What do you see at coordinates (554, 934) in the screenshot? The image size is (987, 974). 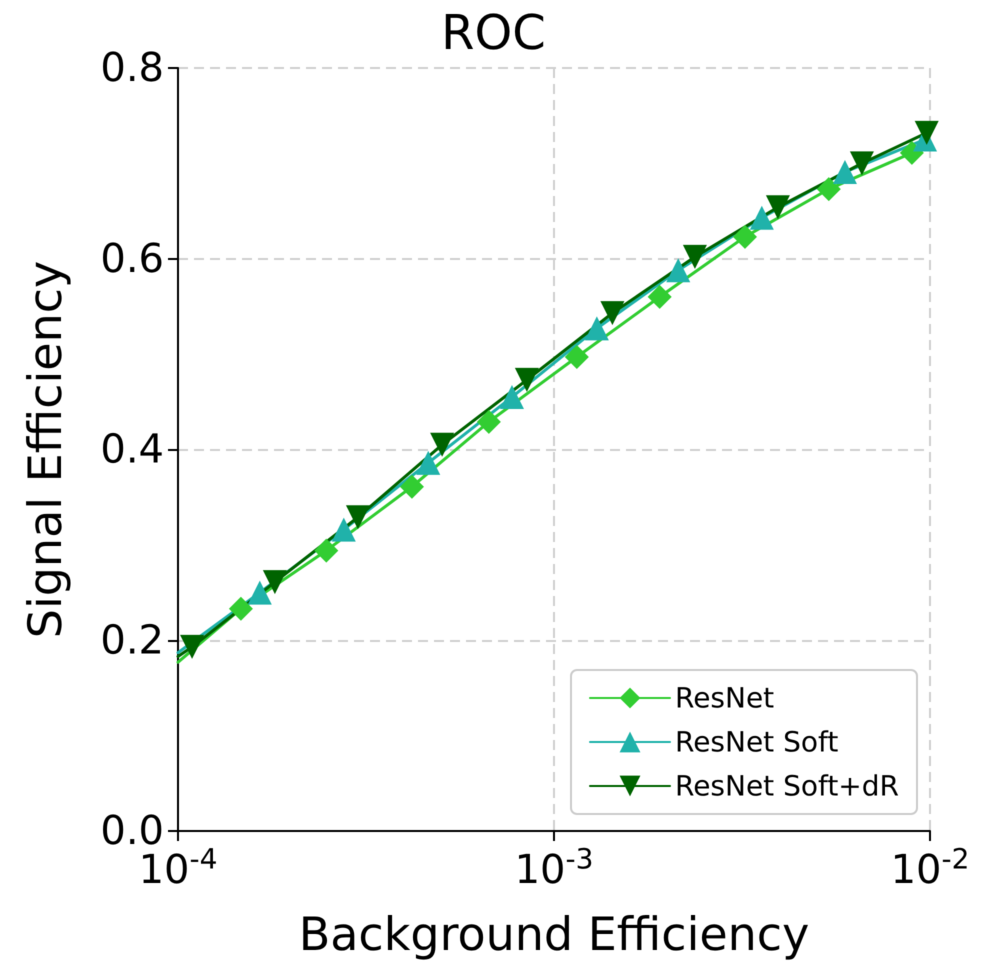 I see `x-axis-title: Background Efficiency` at bounding box center [554, 934].